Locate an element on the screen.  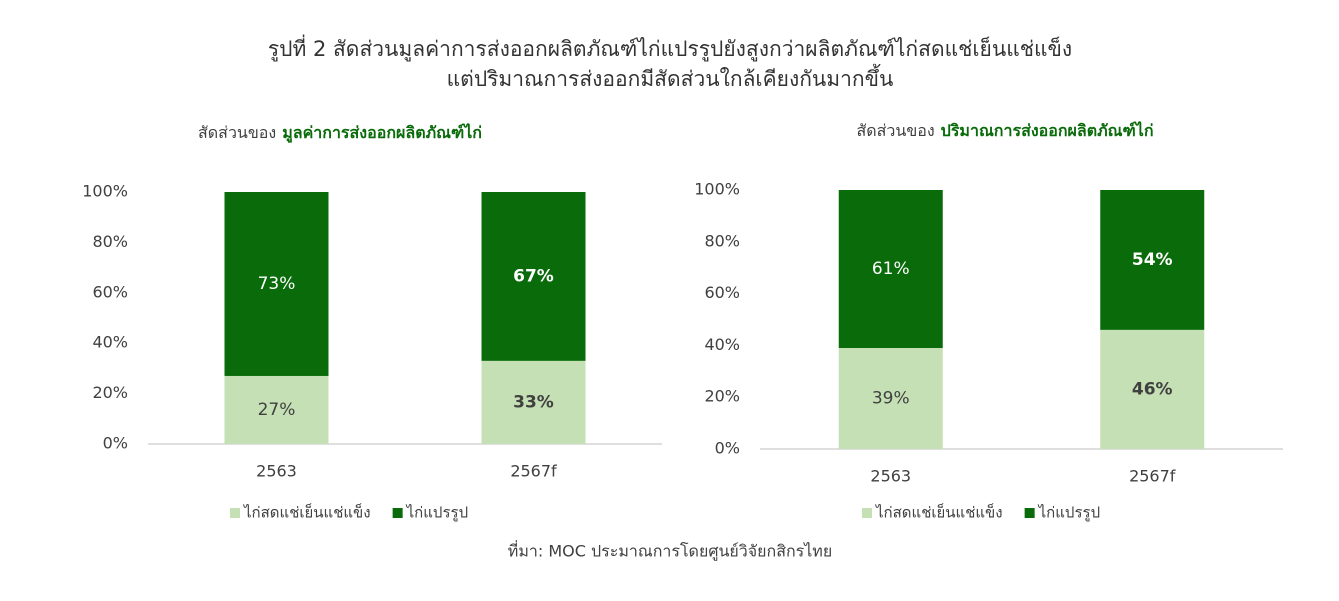
data-label: 67% is located at coordinates (533, 276).